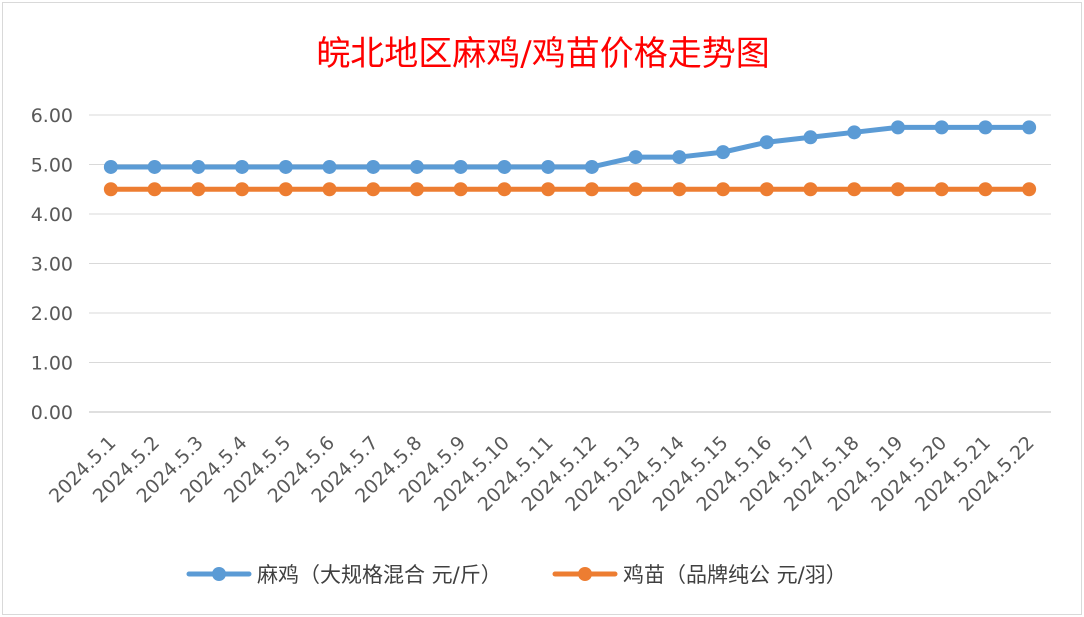  Describe the element at coordinates (379, 575) in the screenshot. I see `legend-label-1: 麻鸡（大规格混合 元/斤）` at that location.